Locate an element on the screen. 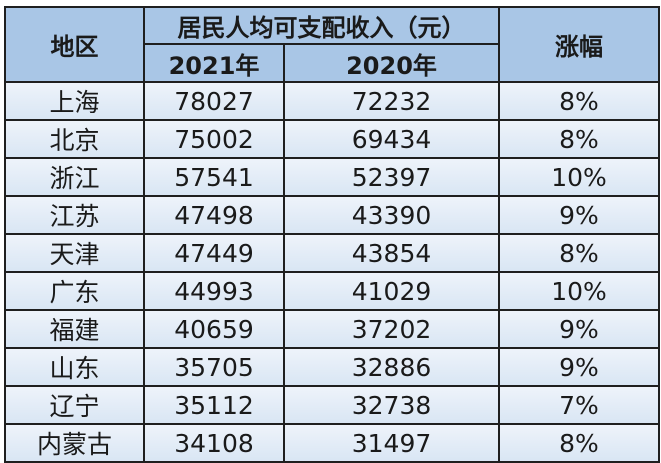 Image resolution: width=661 pixels, height=463 pixels. cell-growth: 7% is located at coordinates (579, 405).